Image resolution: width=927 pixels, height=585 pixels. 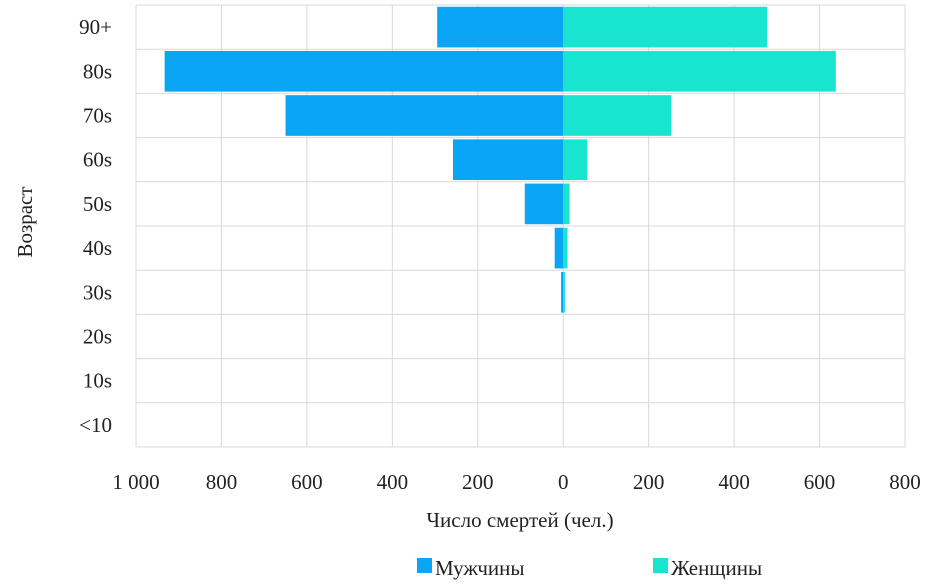 I want to click on y-tick-label-4: 50s, so click(x=97, y=204).